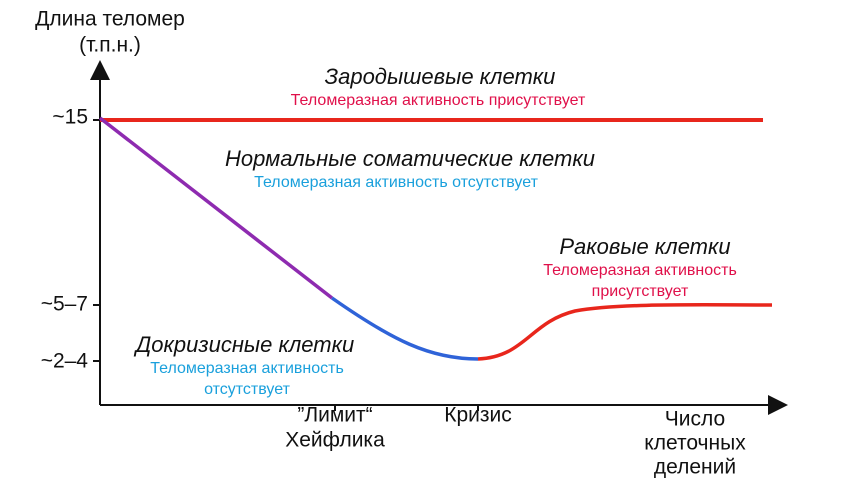 The image size is (854, 491). I want to click on y-tick-label: ~15, so click(70, 117).